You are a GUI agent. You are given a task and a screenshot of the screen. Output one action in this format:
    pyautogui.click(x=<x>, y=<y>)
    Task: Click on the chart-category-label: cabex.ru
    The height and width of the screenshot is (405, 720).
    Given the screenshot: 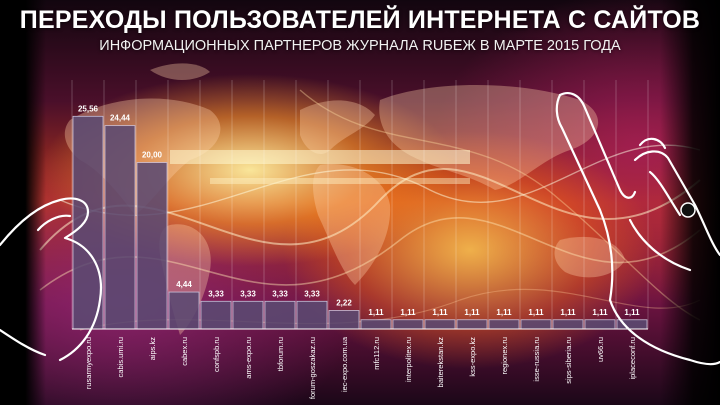 What is the action you would take?
    pyautogui.click(x=184, y=351)
    